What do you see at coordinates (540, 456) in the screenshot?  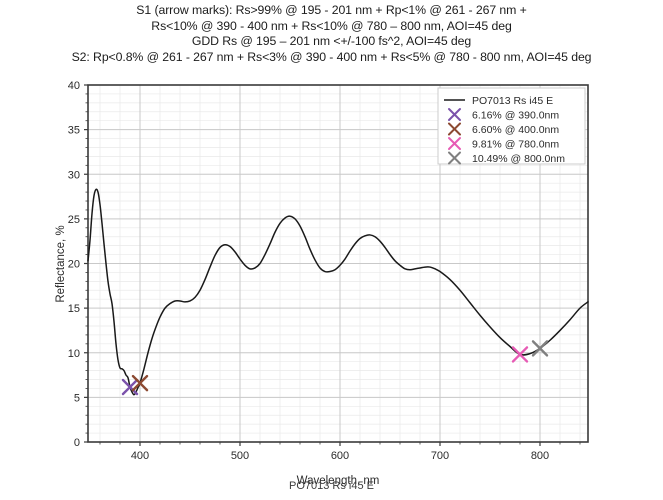 I see `x-tick-label: 800` at bounding box center [540, 456].